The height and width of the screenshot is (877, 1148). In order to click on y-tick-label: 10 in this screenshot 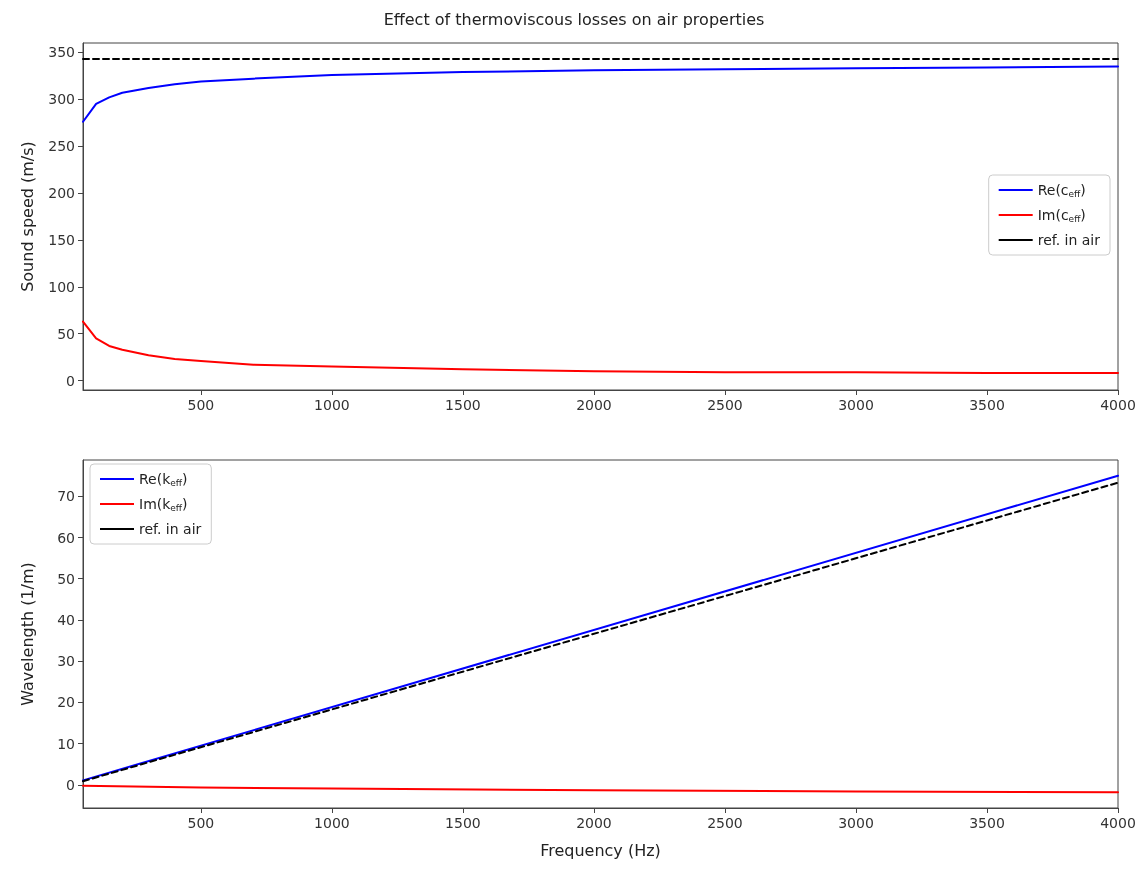, I will do `click(66, 743)`.